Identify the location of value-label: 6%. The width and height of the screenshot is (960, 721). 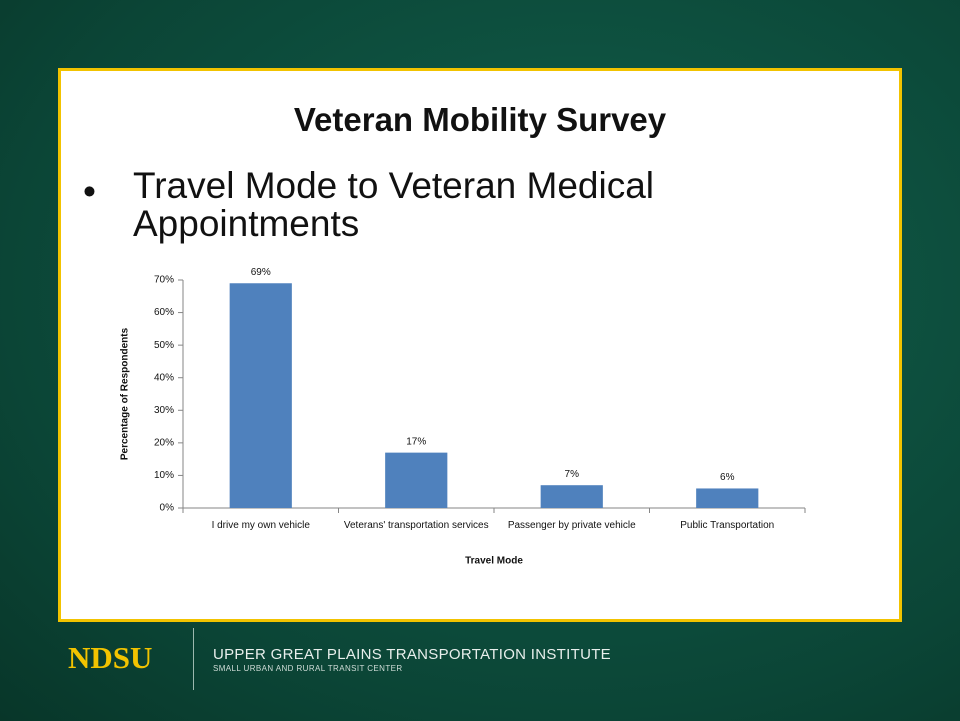
(727, 477).